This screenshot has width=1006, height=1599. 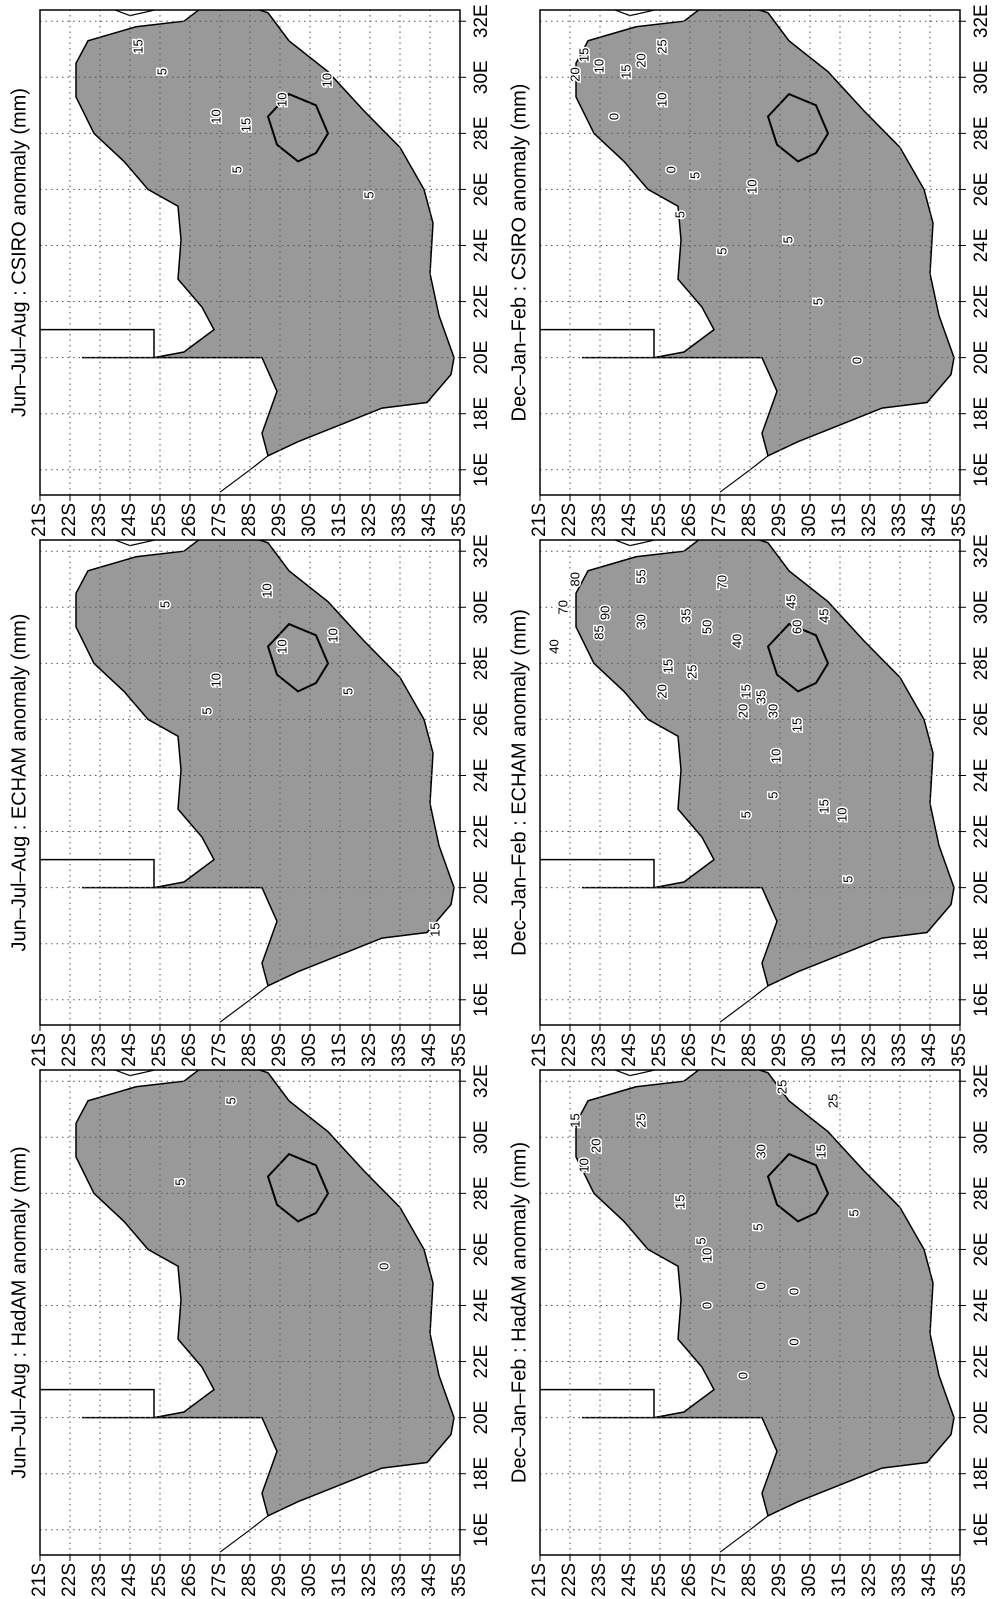 What do you see at coordinates (981, 190) in the screenshot?
I see `x-tick-label: 26E` at bounding box center [981, 190].